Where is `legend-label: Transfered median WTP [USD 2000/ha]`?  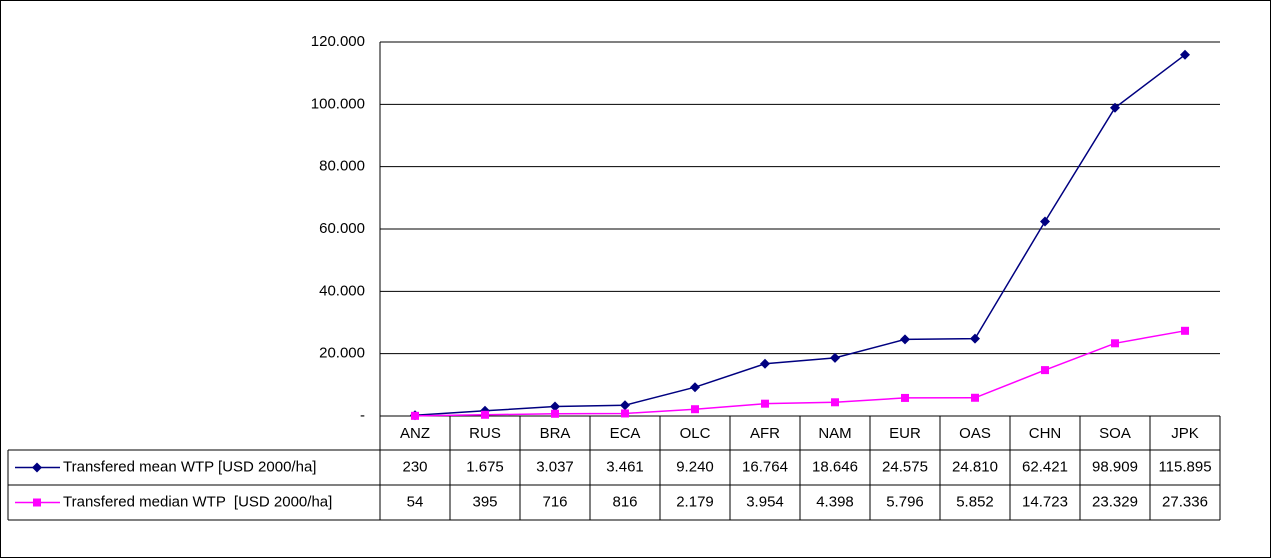
legend-label: Transfered median WTP [USD 2000/ha] is located at coordinates (197, 501).